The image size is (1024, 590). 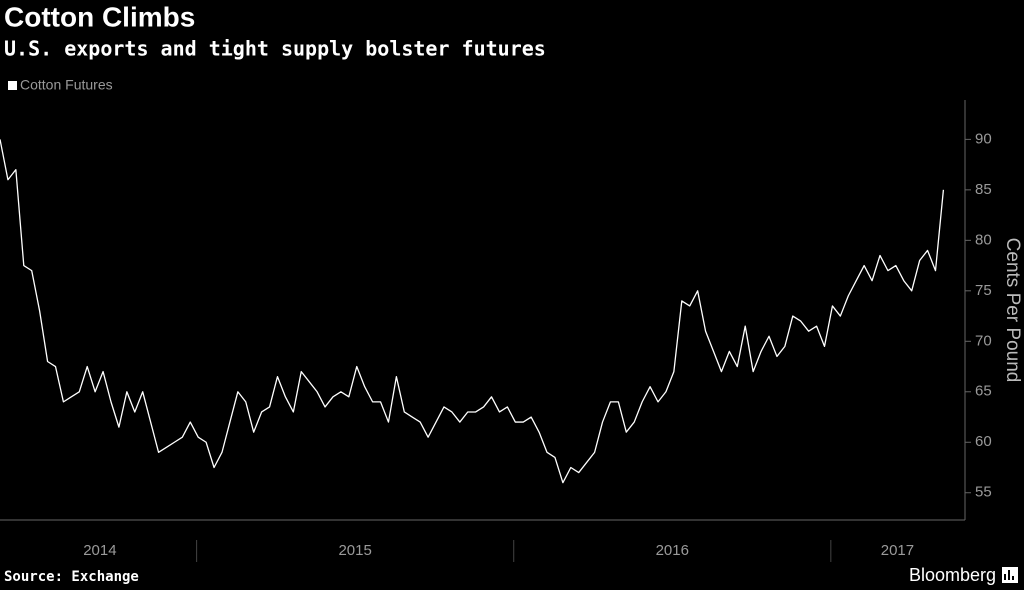 I want to click on y-tick-label: 60, so click(x=983, y=441).